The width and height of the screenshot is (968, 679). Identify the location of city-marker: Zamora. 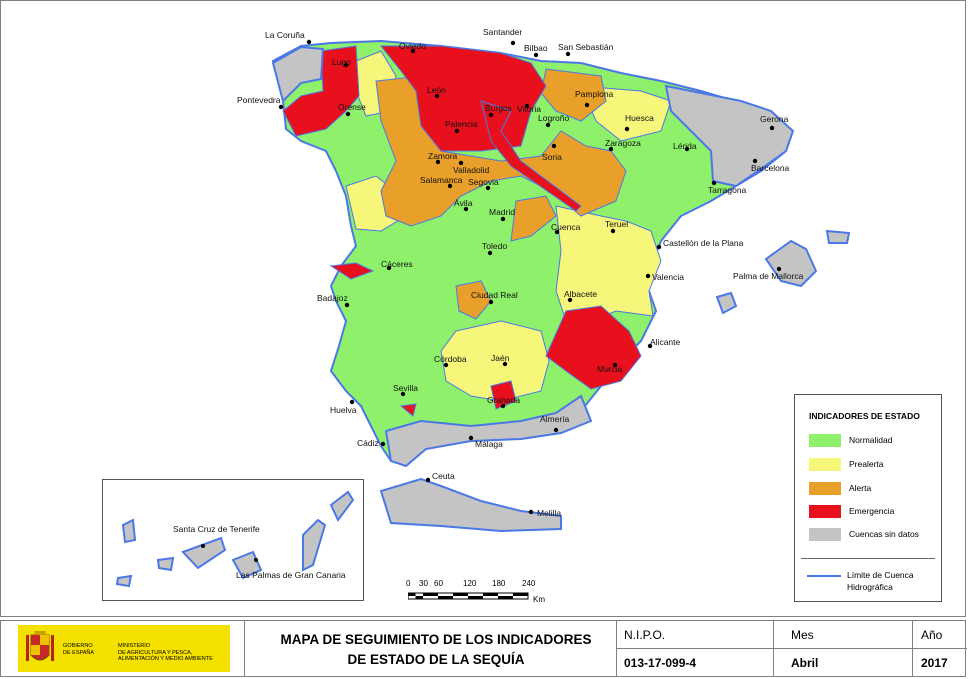
(443, 158).